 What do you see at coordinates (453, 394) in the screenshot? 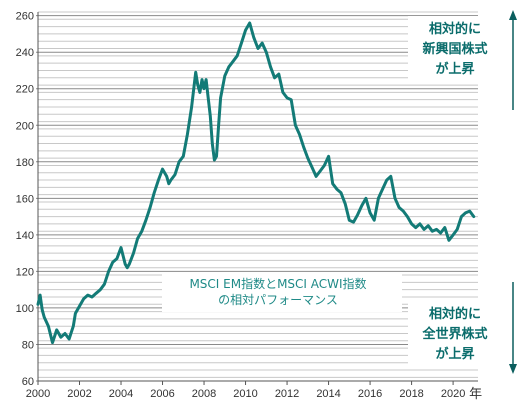
I see `x-tick-label: 2020` at bounding box center [453, 394].